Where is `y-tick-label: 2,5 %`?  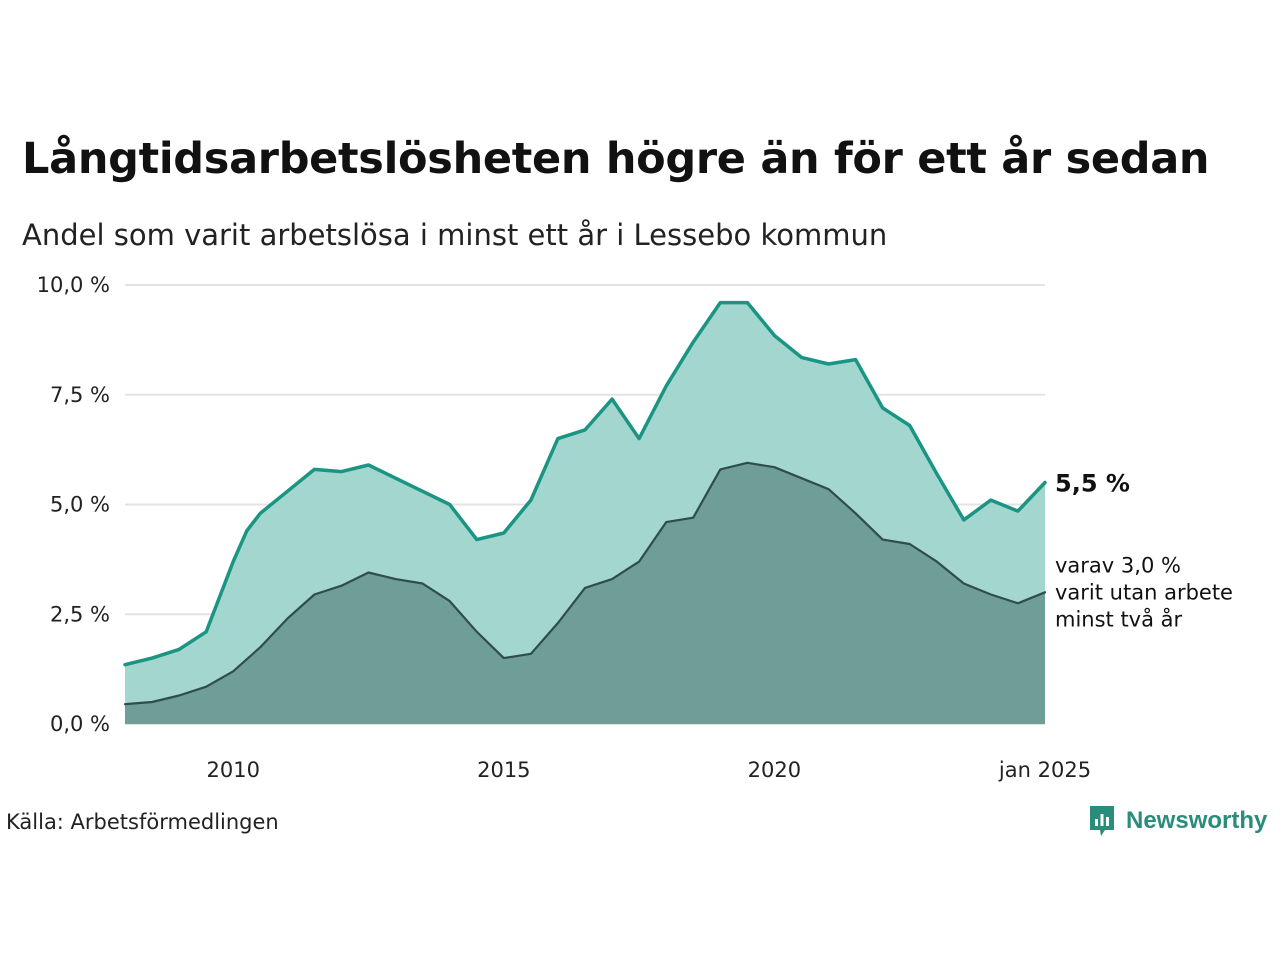
y-tick-label: 2,5 % is located at coordinates (80, 614).